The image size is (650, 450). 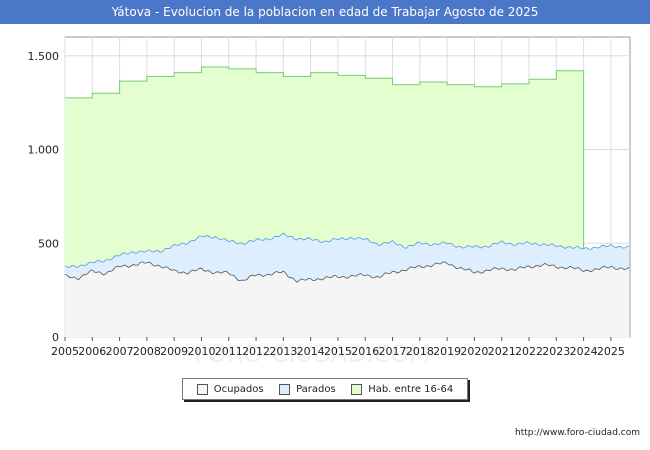 I want to click on legend-item-ocupados: Ocupados, so click(x=230, y=389).